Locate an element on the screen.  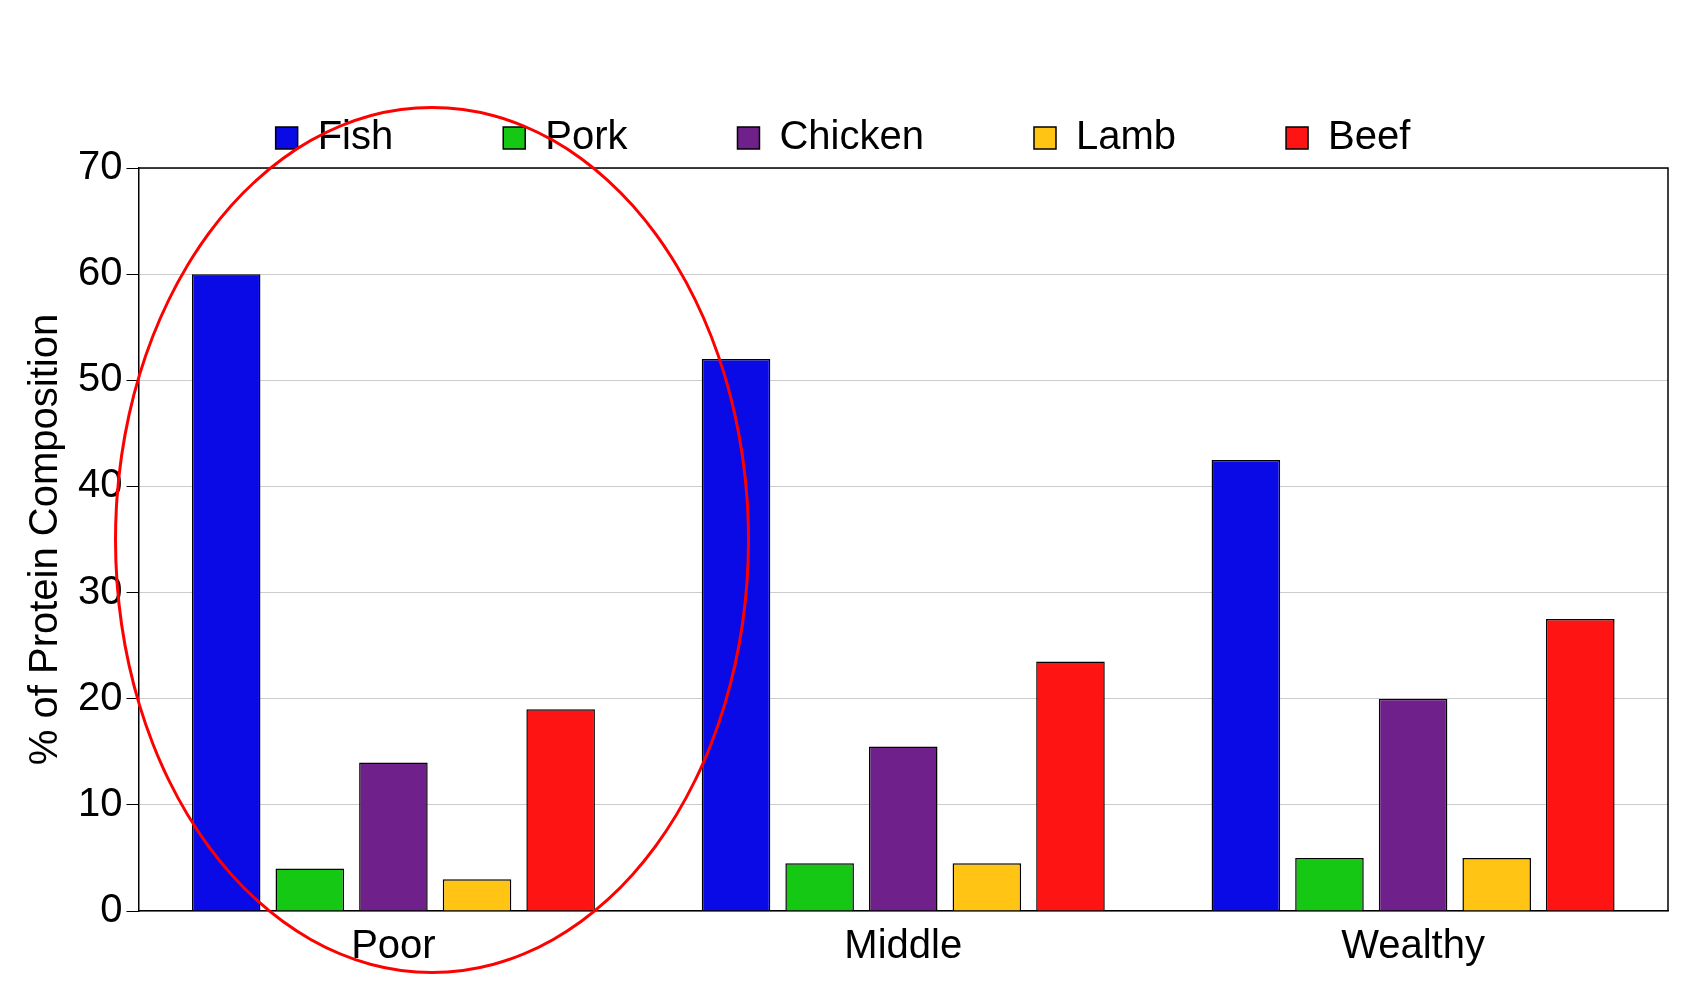
legend-label: Pork is located at coordinates (587, 135).